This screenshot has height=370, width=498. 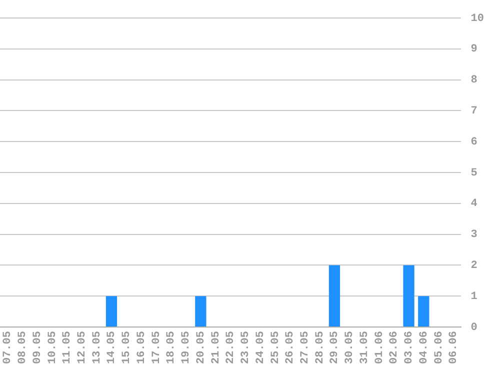 What do you see at coordinates (8, 347) in the screenshot?
I see `x-tick-label: 07.05` at bounding box center [8, 347].